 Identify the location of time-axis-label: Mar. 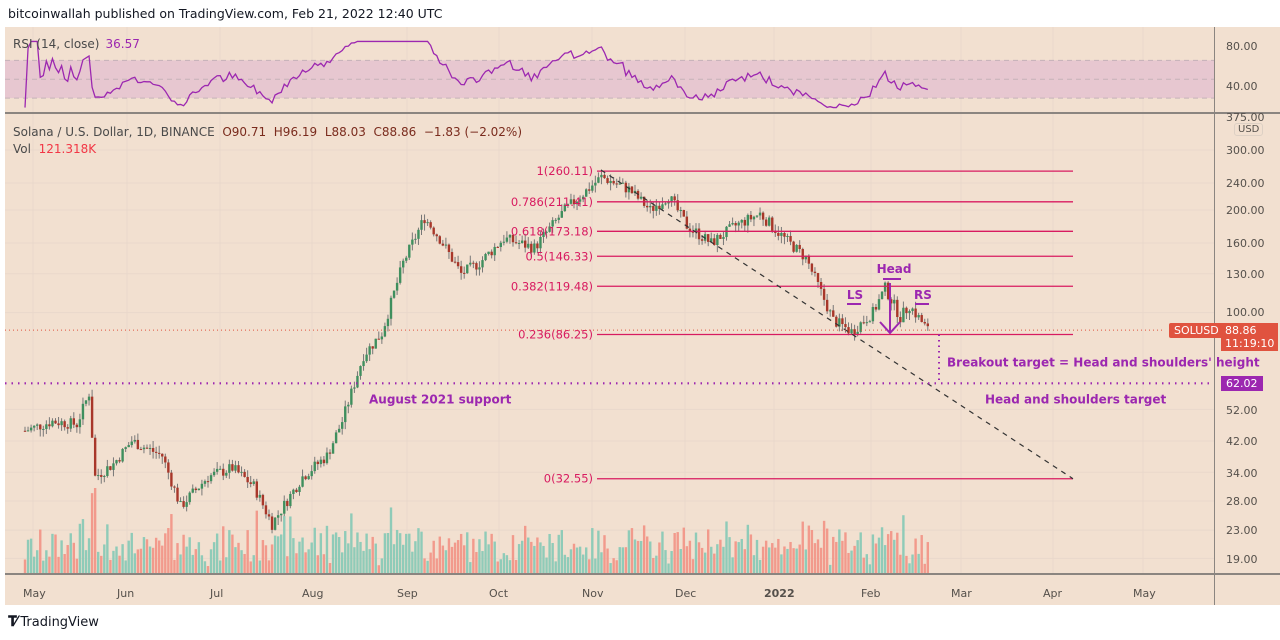
(961, 593).